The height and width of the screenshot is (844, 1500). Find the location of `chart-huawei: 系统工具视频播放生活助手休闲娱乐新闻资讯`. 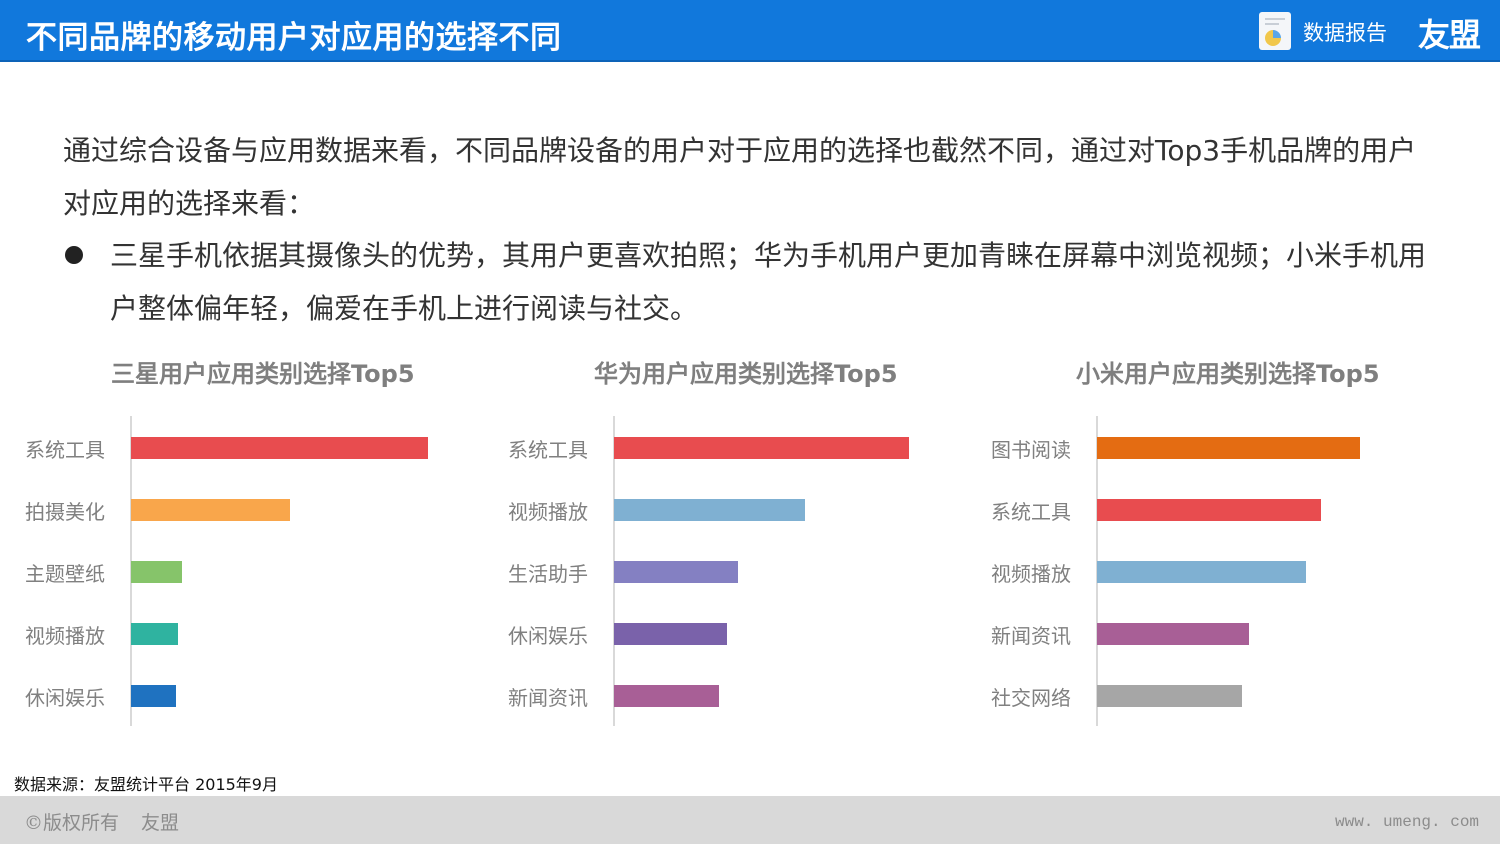

chart-huawei: 系统工具视频播放生活助手休闲娱乐新闻资讯 is located at coordinates (718, 572).